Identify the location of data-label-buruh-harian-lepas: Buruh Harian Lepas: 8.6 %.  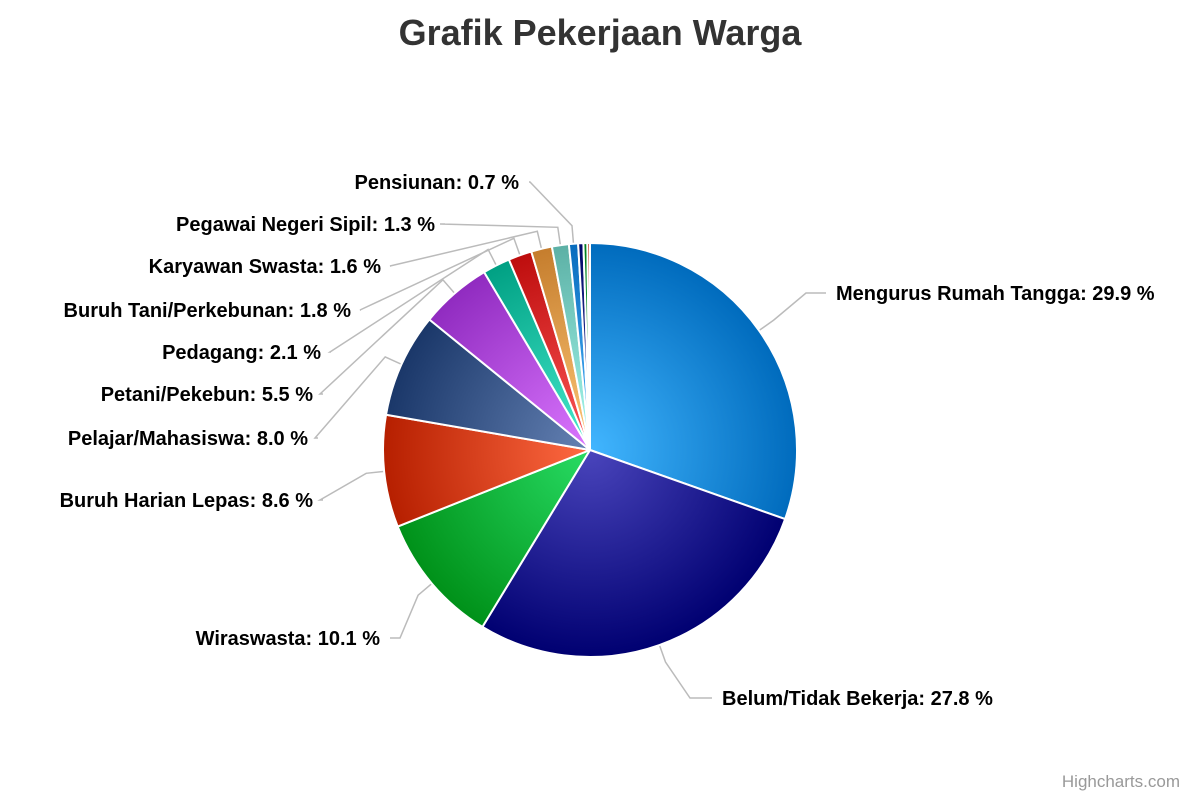
(187, 501).